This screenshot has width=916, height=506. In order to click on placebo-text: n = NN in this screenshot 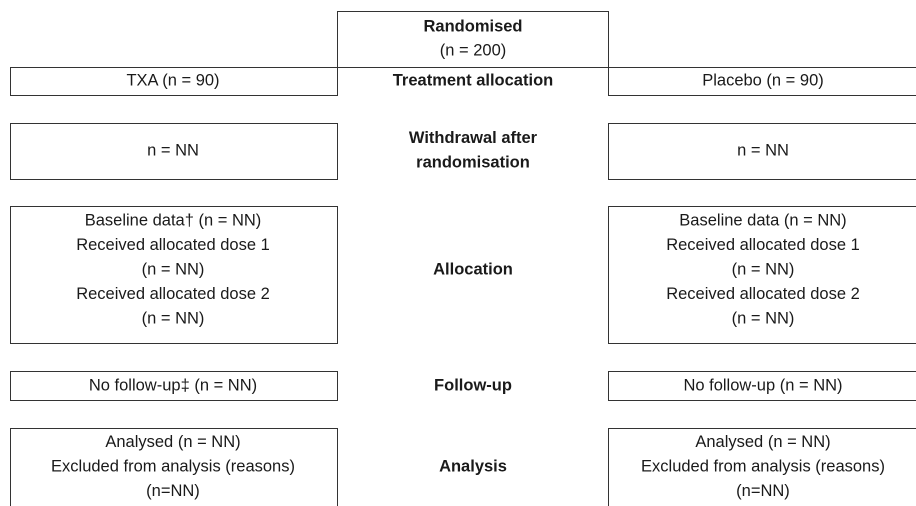, I will do `click(763, 150)`.